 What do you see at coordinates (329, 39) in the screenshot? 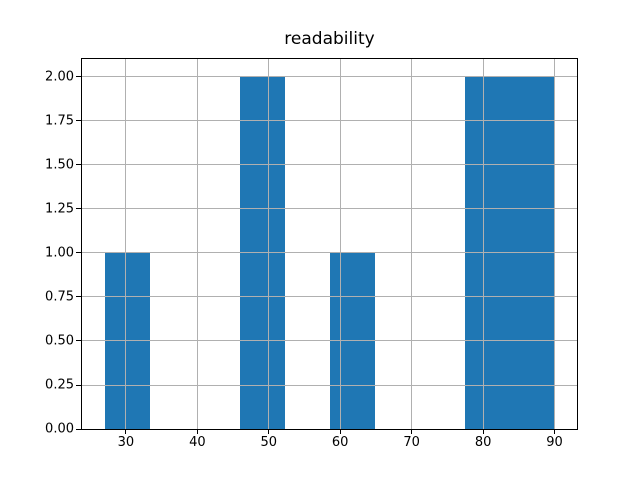
I see `chart-title: readability` at bounding box center [329, 39].